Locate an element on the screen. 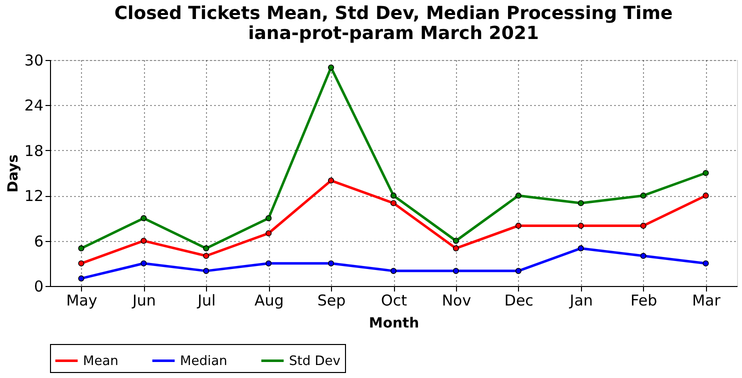 The width and height of the screenshot is (742, 378). y-tick-label: 24 is located at coordinates (34, 105).